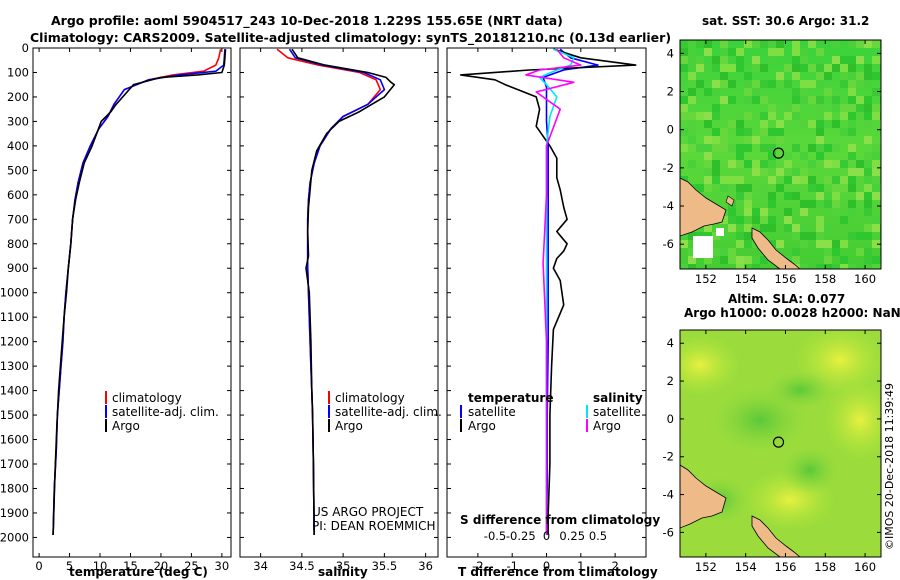  I want to click on map-x-tick-label: 152, so click(706, 279).